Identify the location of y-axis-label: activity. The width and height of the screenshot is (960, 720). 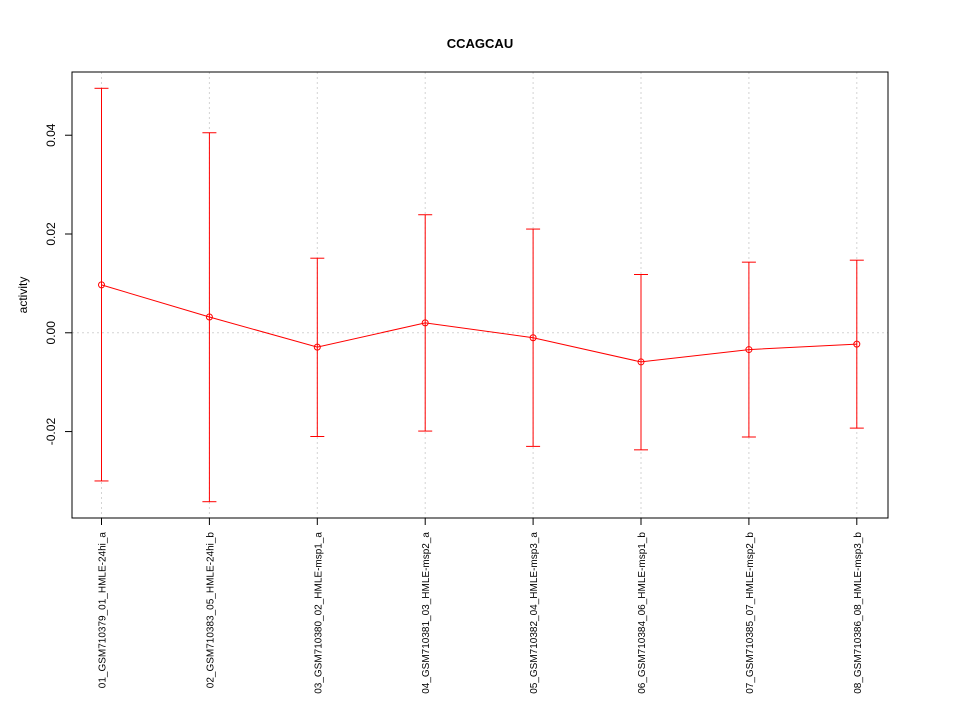
(23, 295).